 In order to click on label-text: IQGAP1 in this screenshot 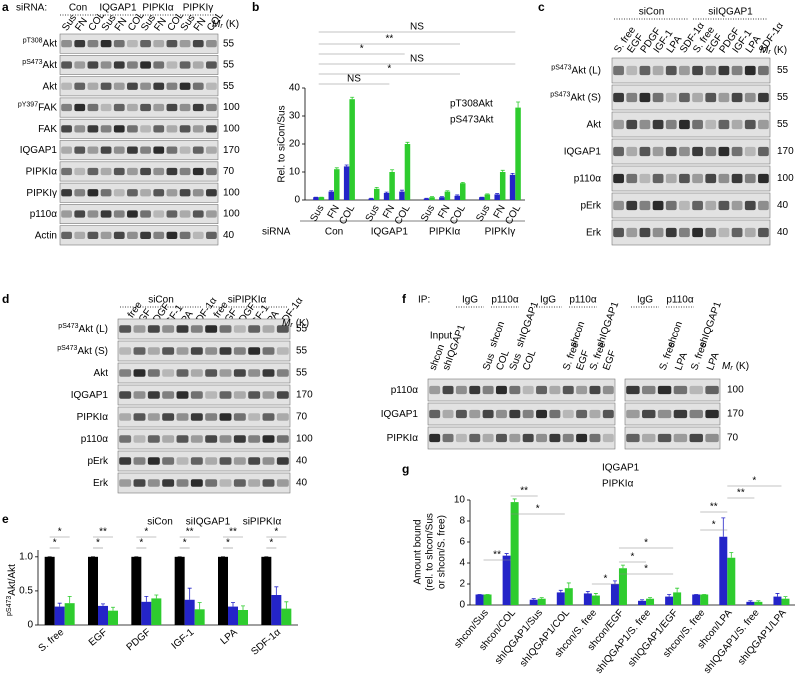, I will do `click(400, 414)`.